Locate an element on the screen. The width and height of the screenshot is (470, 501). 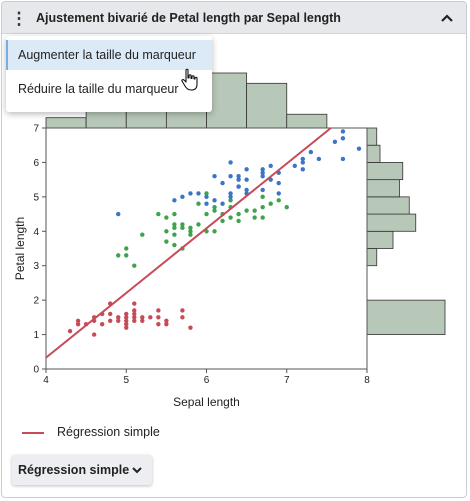
kebab-icon: ⋮ is located at coordinates (19, 18).